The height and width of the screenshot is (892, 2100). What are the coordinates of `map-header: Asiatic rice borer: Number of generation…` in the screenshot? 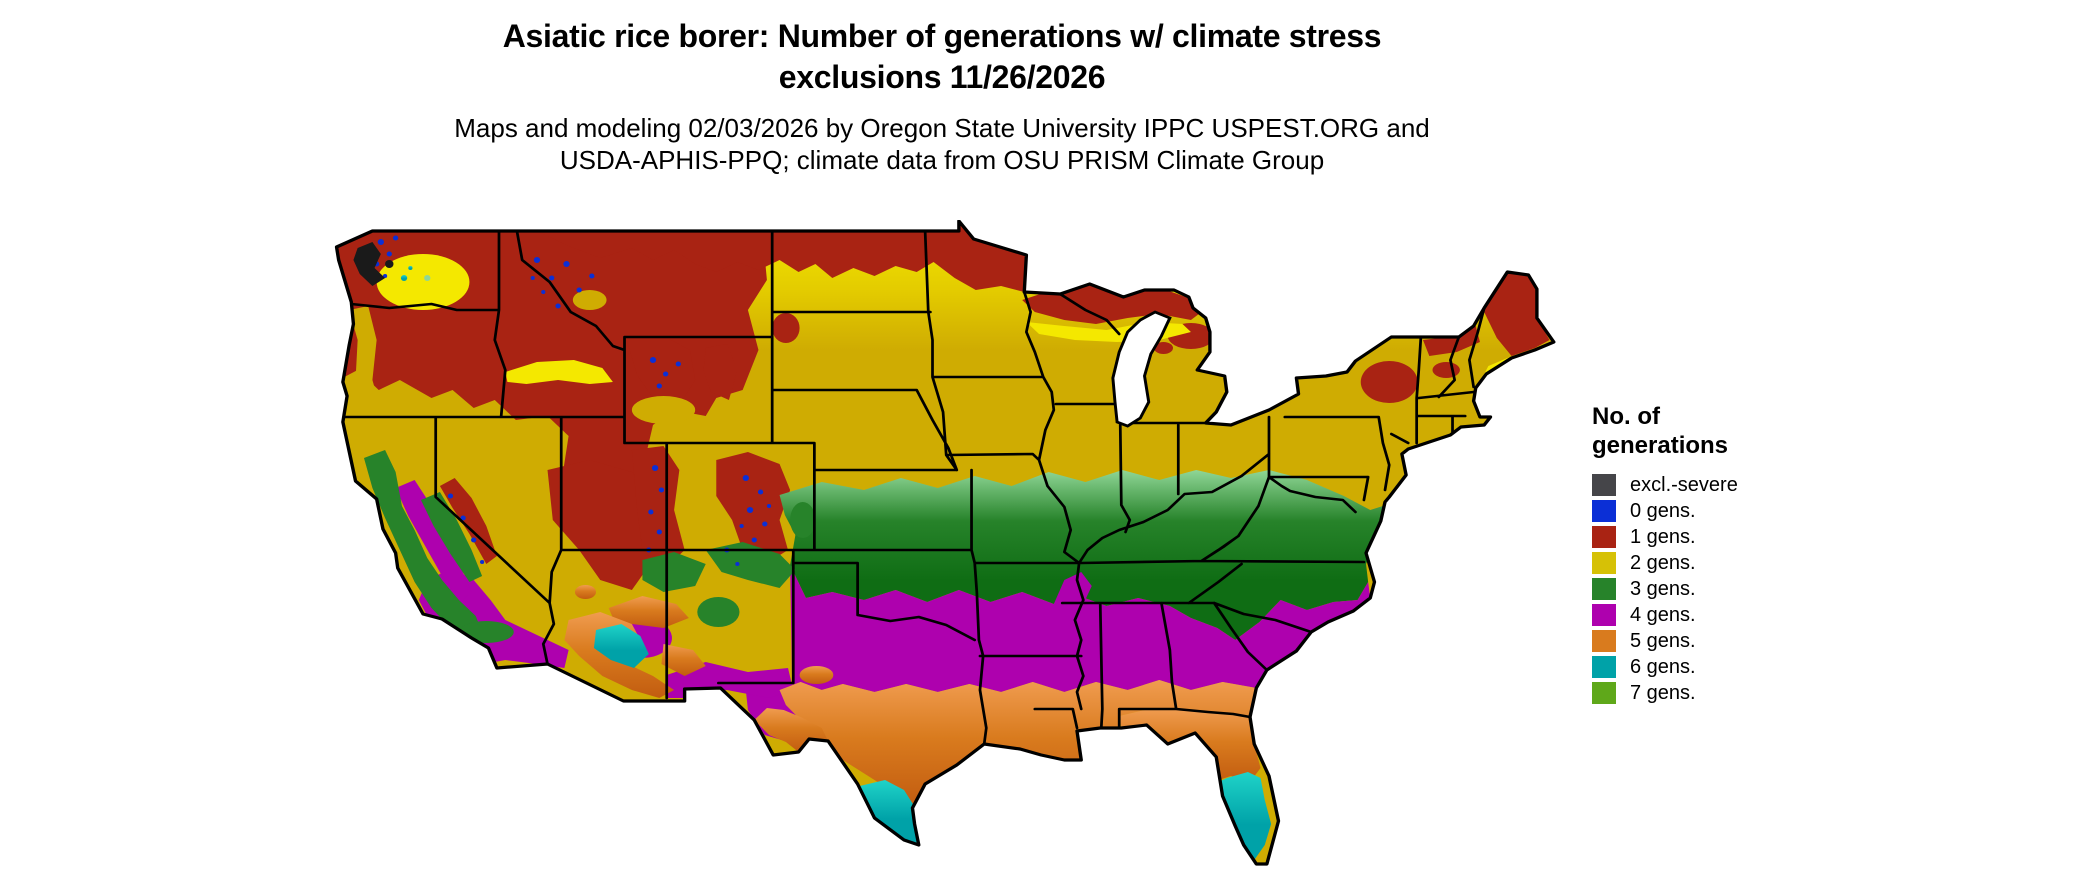 It's located at (942, 96).